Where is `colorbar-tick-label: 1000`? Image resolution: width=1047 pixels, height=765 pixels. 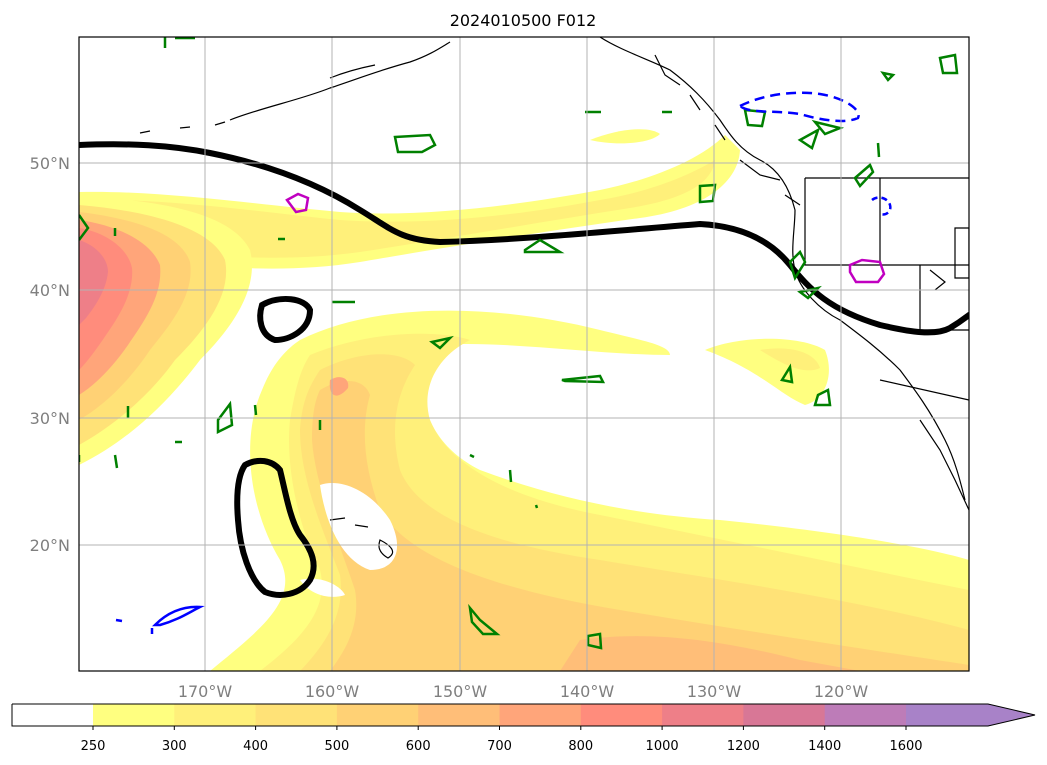
colorbar-tick-label: 1000 is located at coordinates (662, 746).